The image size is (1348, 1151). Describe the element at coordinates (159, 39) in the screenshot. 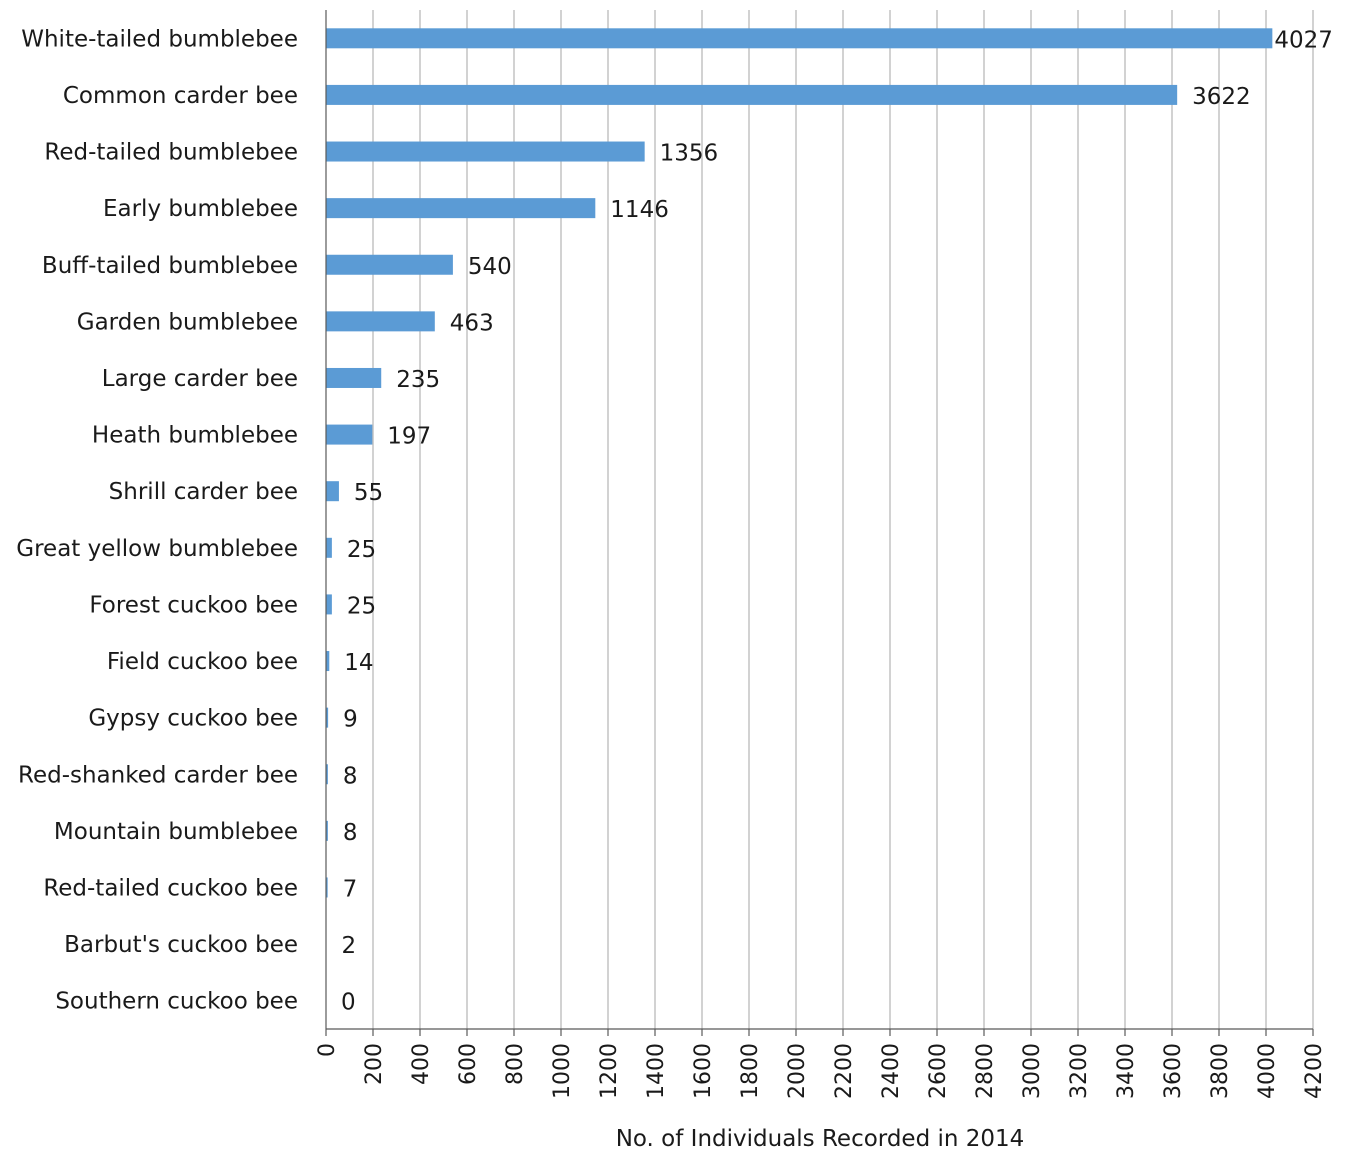

I see `category-label: White-tailed bumblebee` at that location.